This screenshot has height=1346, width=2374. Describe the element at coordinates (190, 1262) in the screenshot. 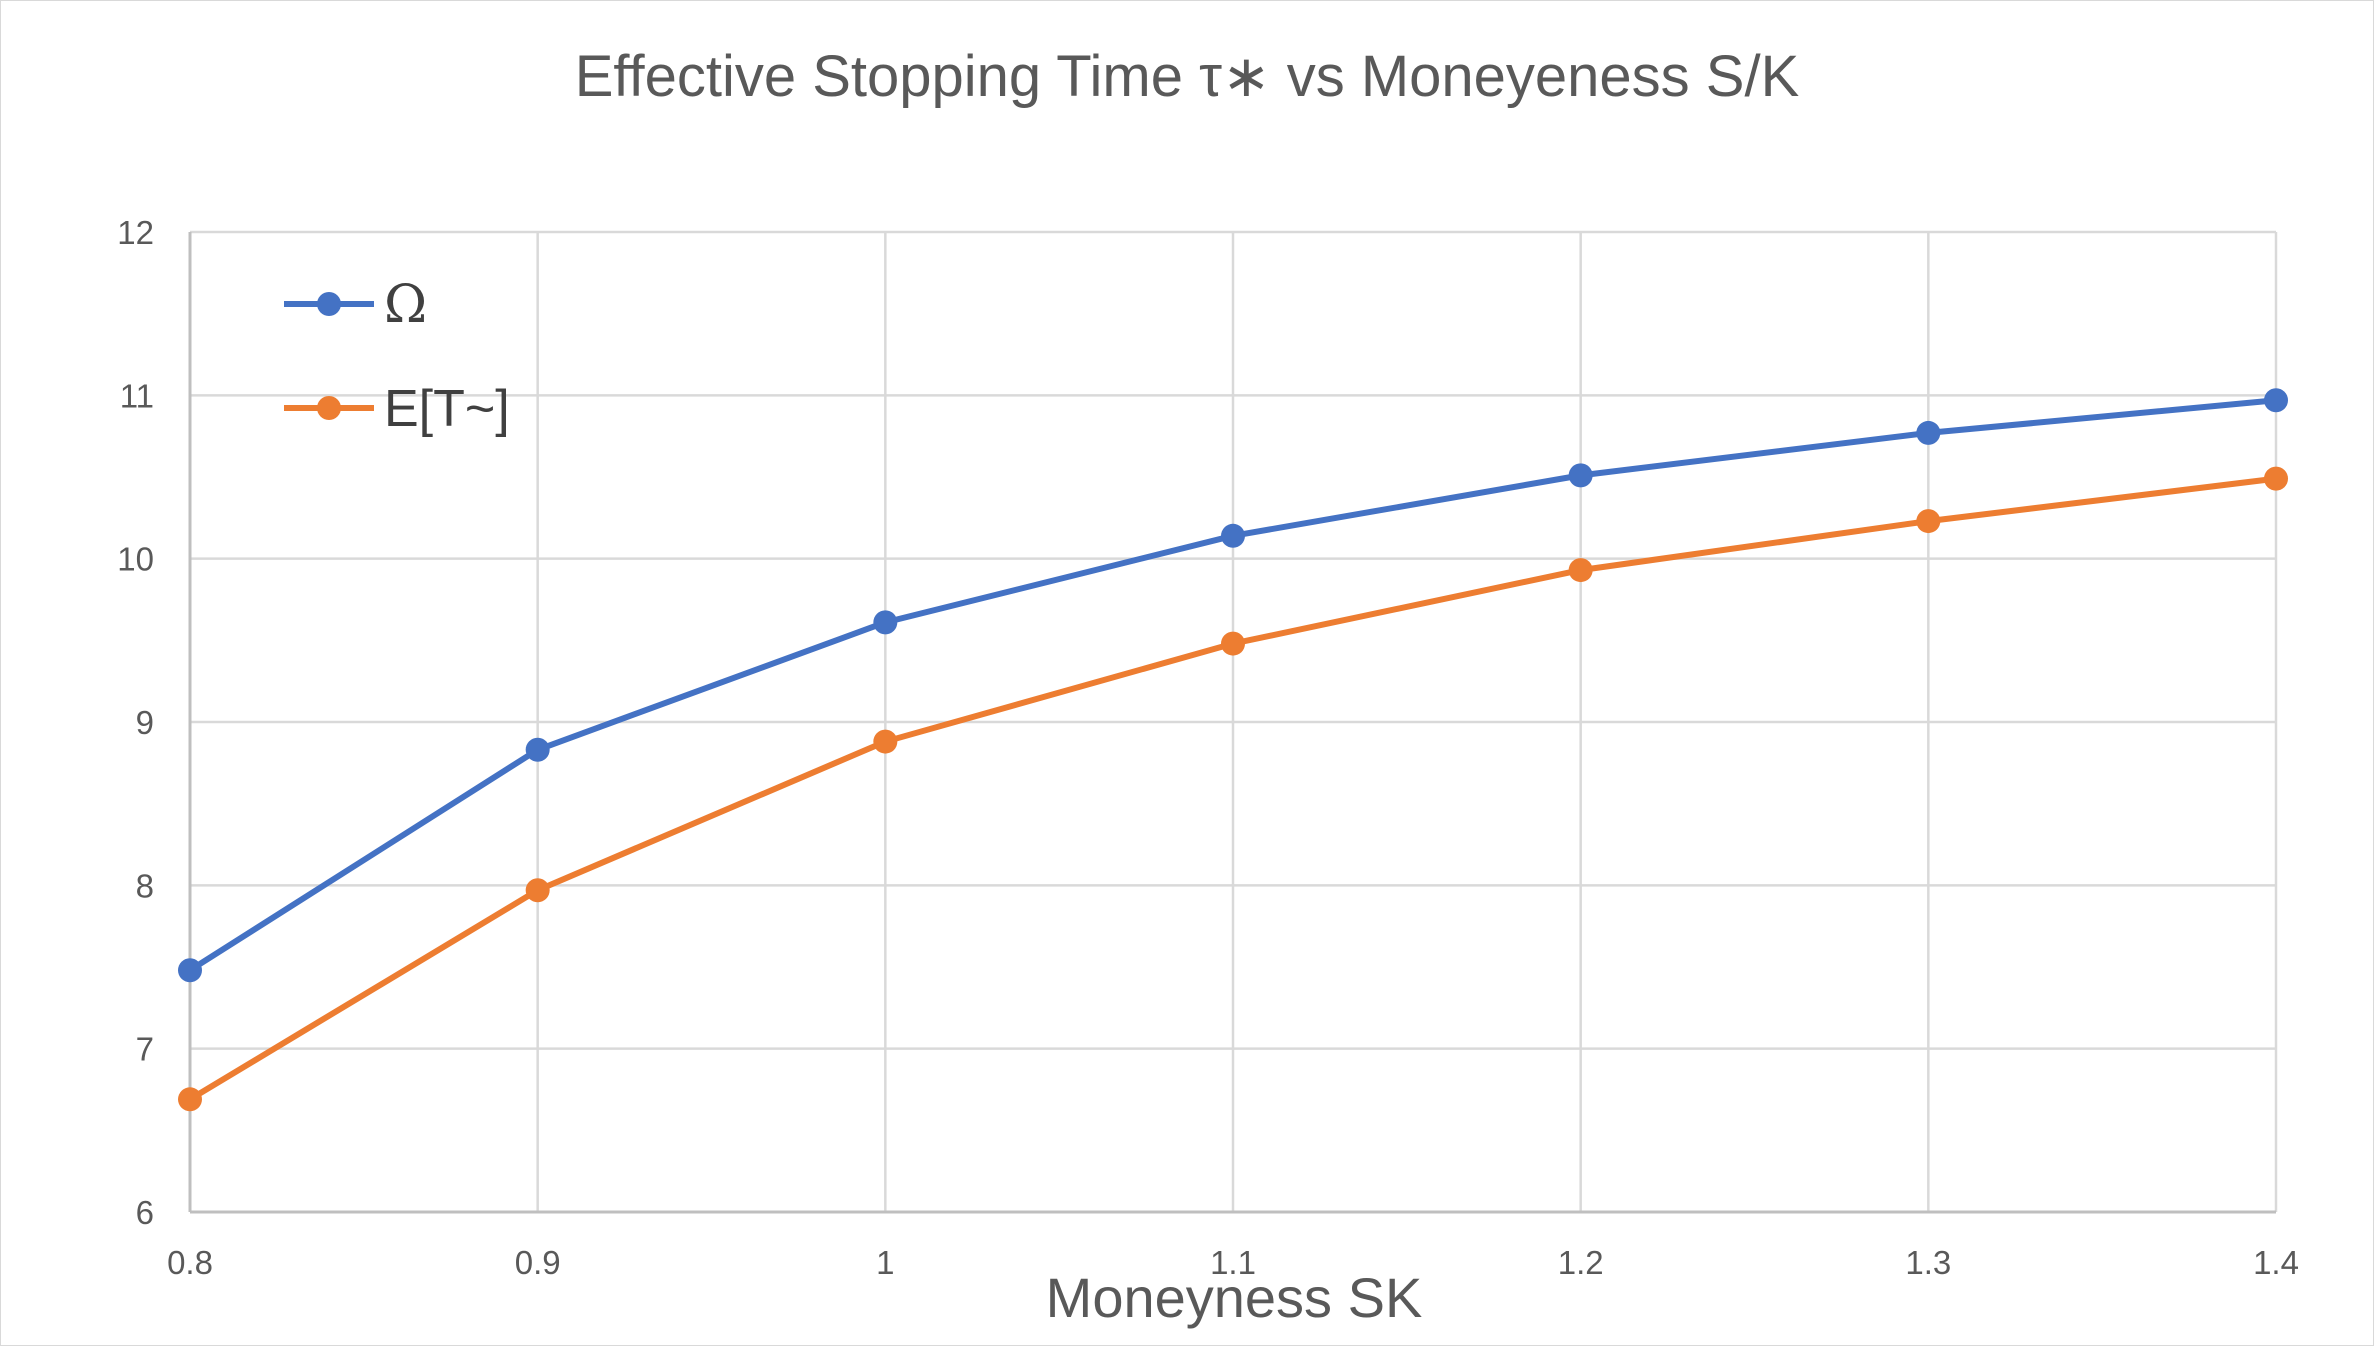

I see `x-tick-label: 0.8` at that location.